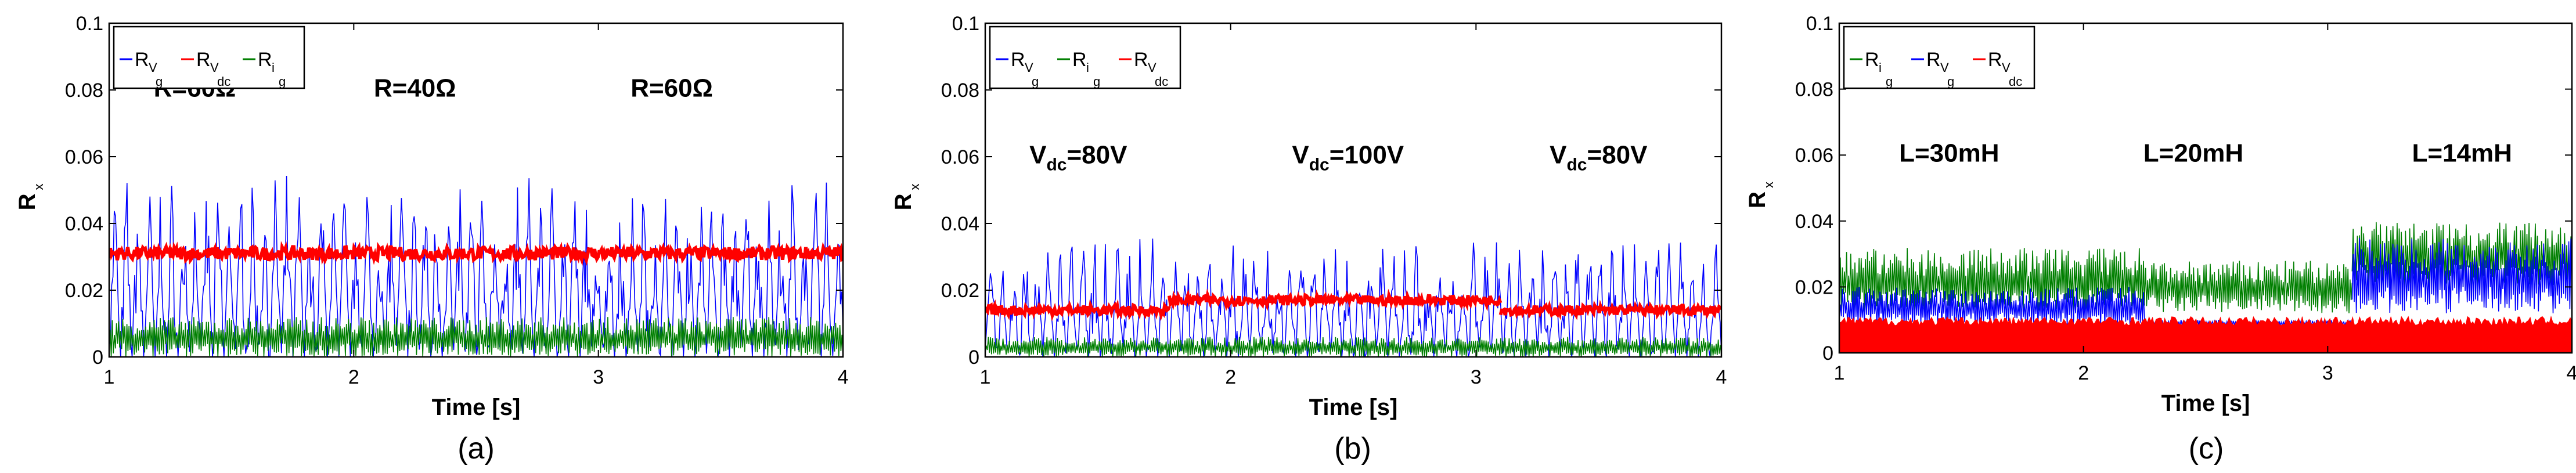 The width and height of the screenshot is (2576, 473). I want to click on y-axis-label-sub: x, so click(38, 187).